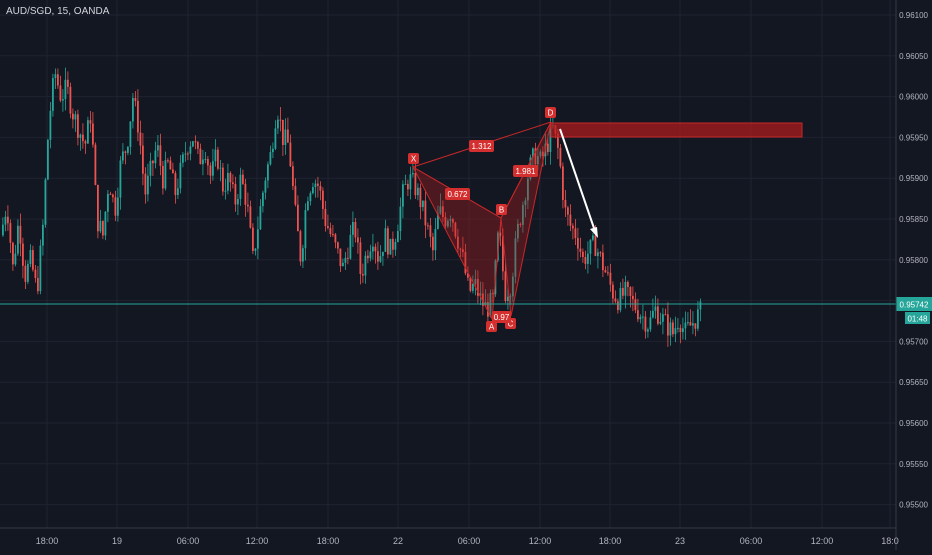 Image resolution: width=932 pixels, height=555 pixels. Describe the element at coordinates (680, 541) in the screenshot. I see `time-tick-label: 23` at that location.